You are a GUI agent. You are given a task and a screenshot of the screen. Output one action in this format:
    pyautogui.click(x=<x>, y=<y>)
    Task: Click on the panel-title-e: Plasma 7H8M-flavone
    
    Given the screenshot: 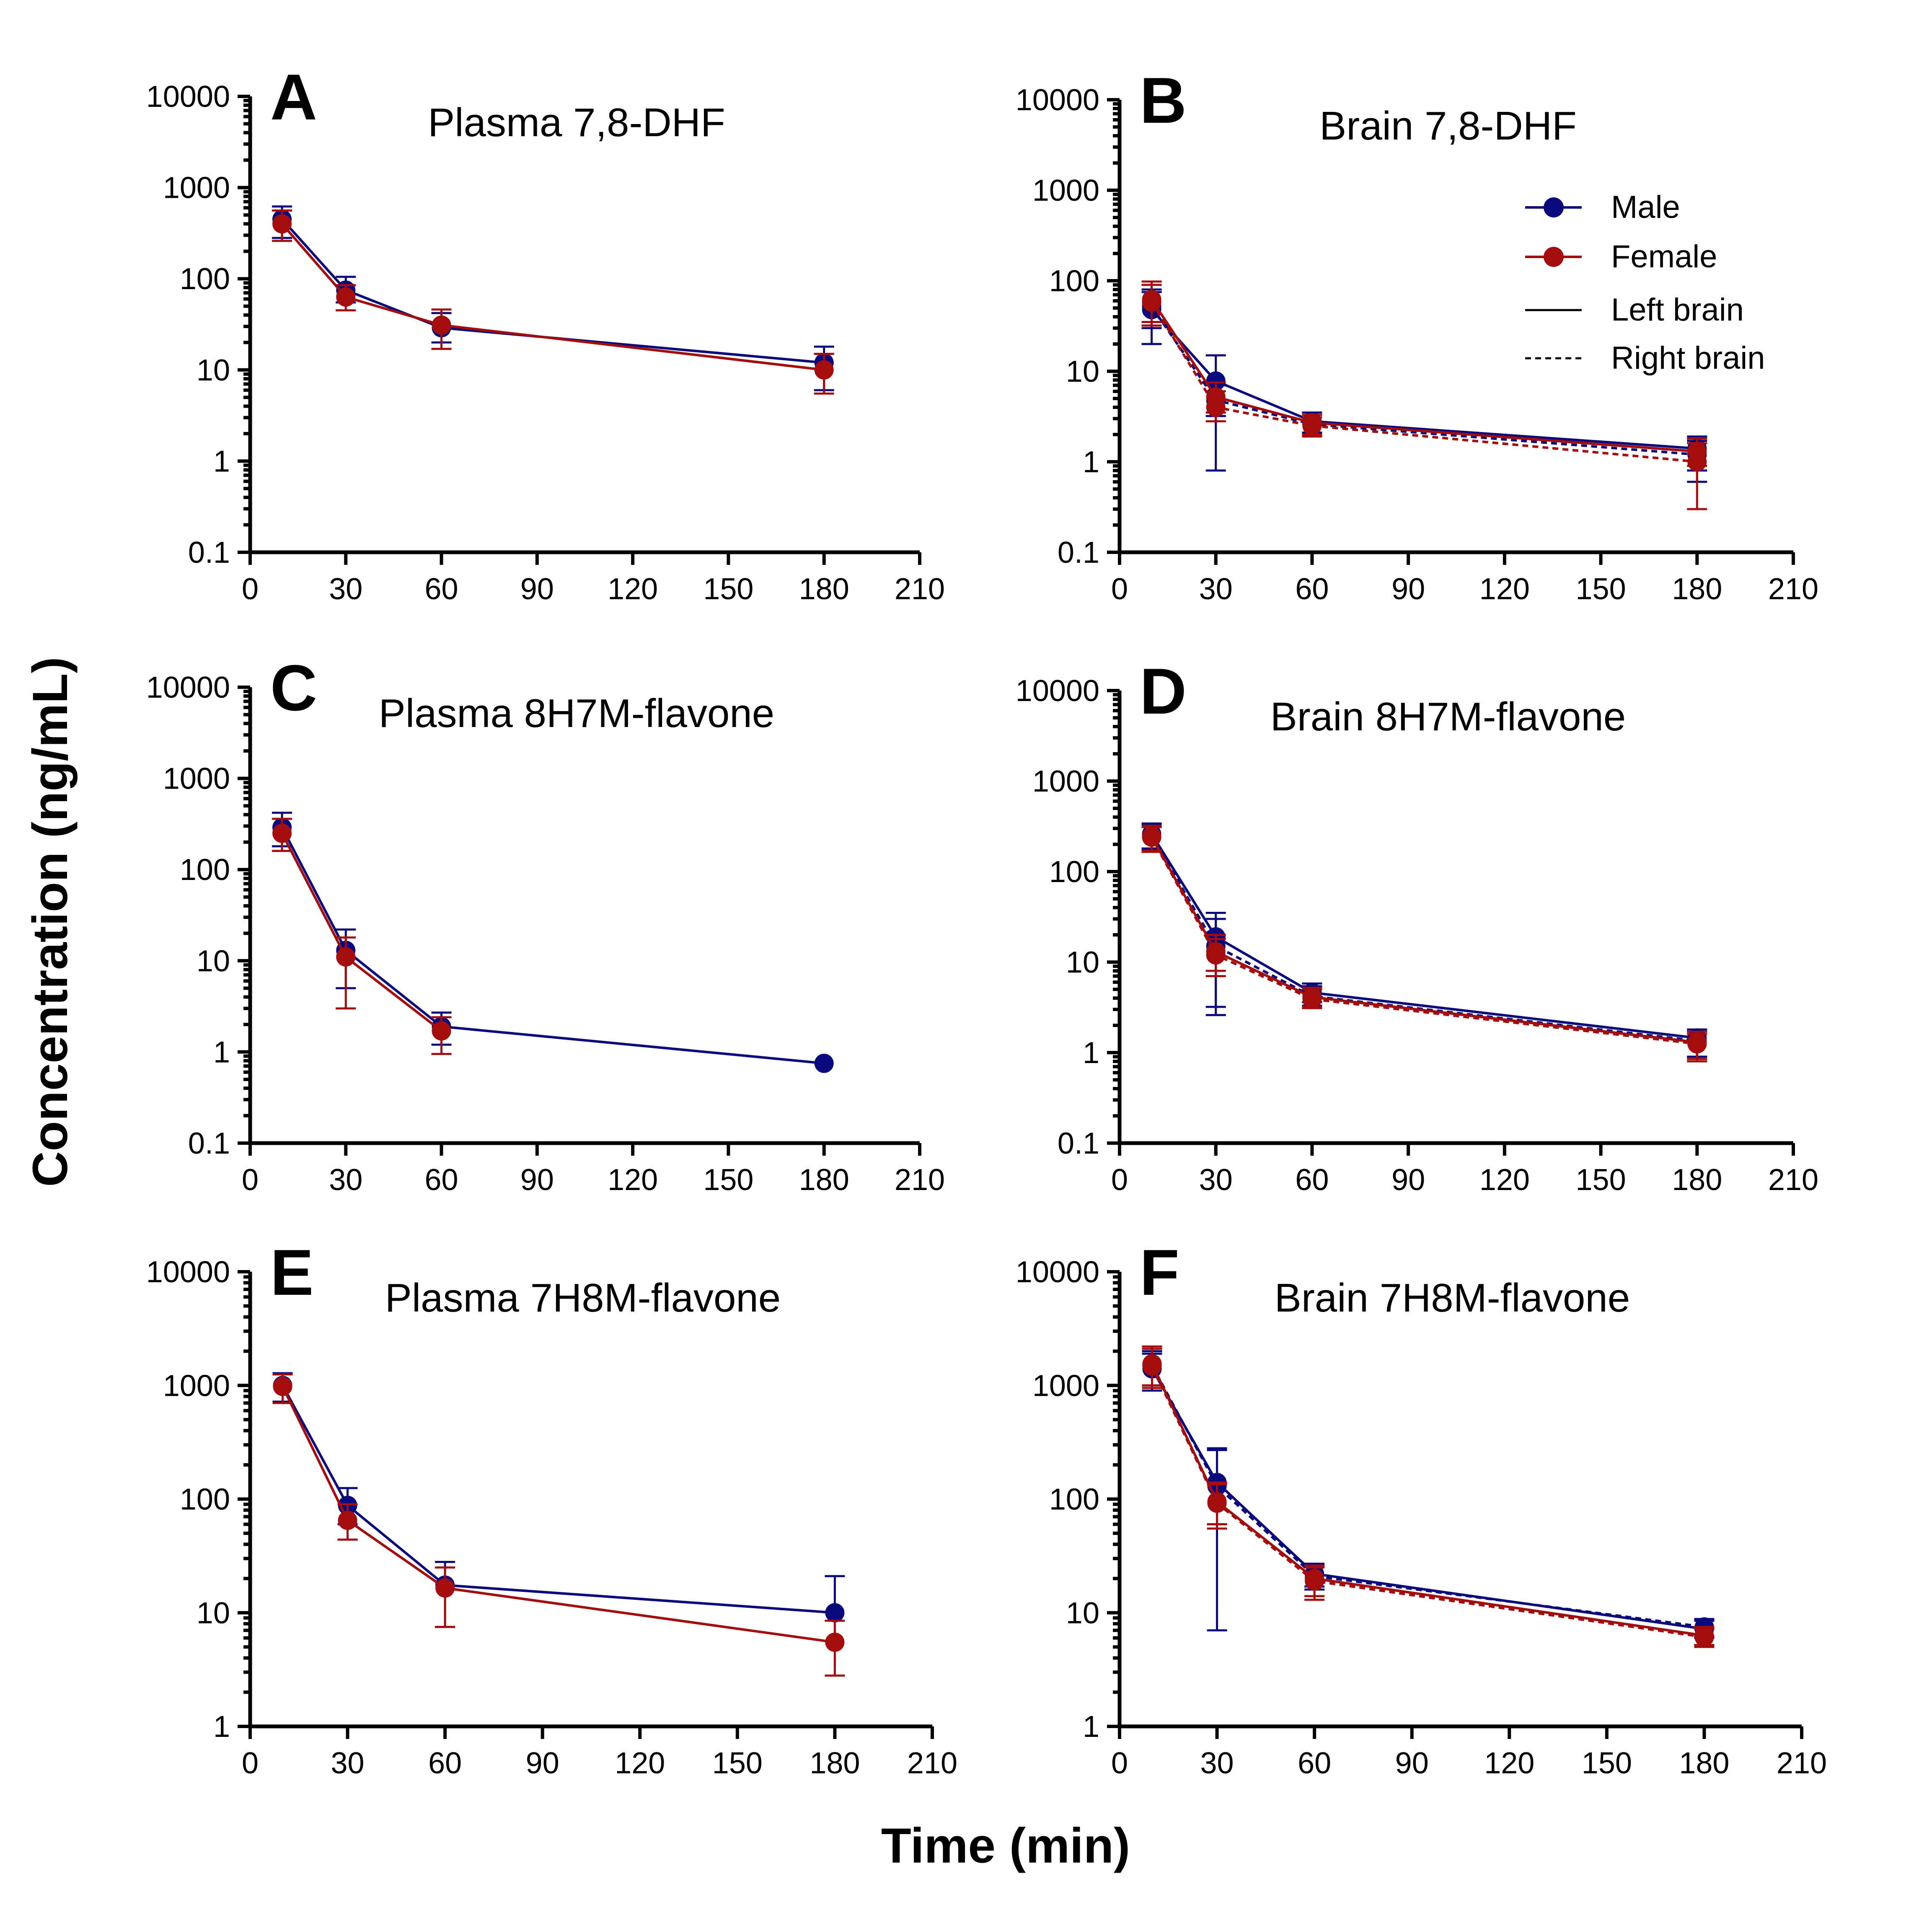 What is the action you would take?
    pyautogui.click(x=583, y=1298)
    